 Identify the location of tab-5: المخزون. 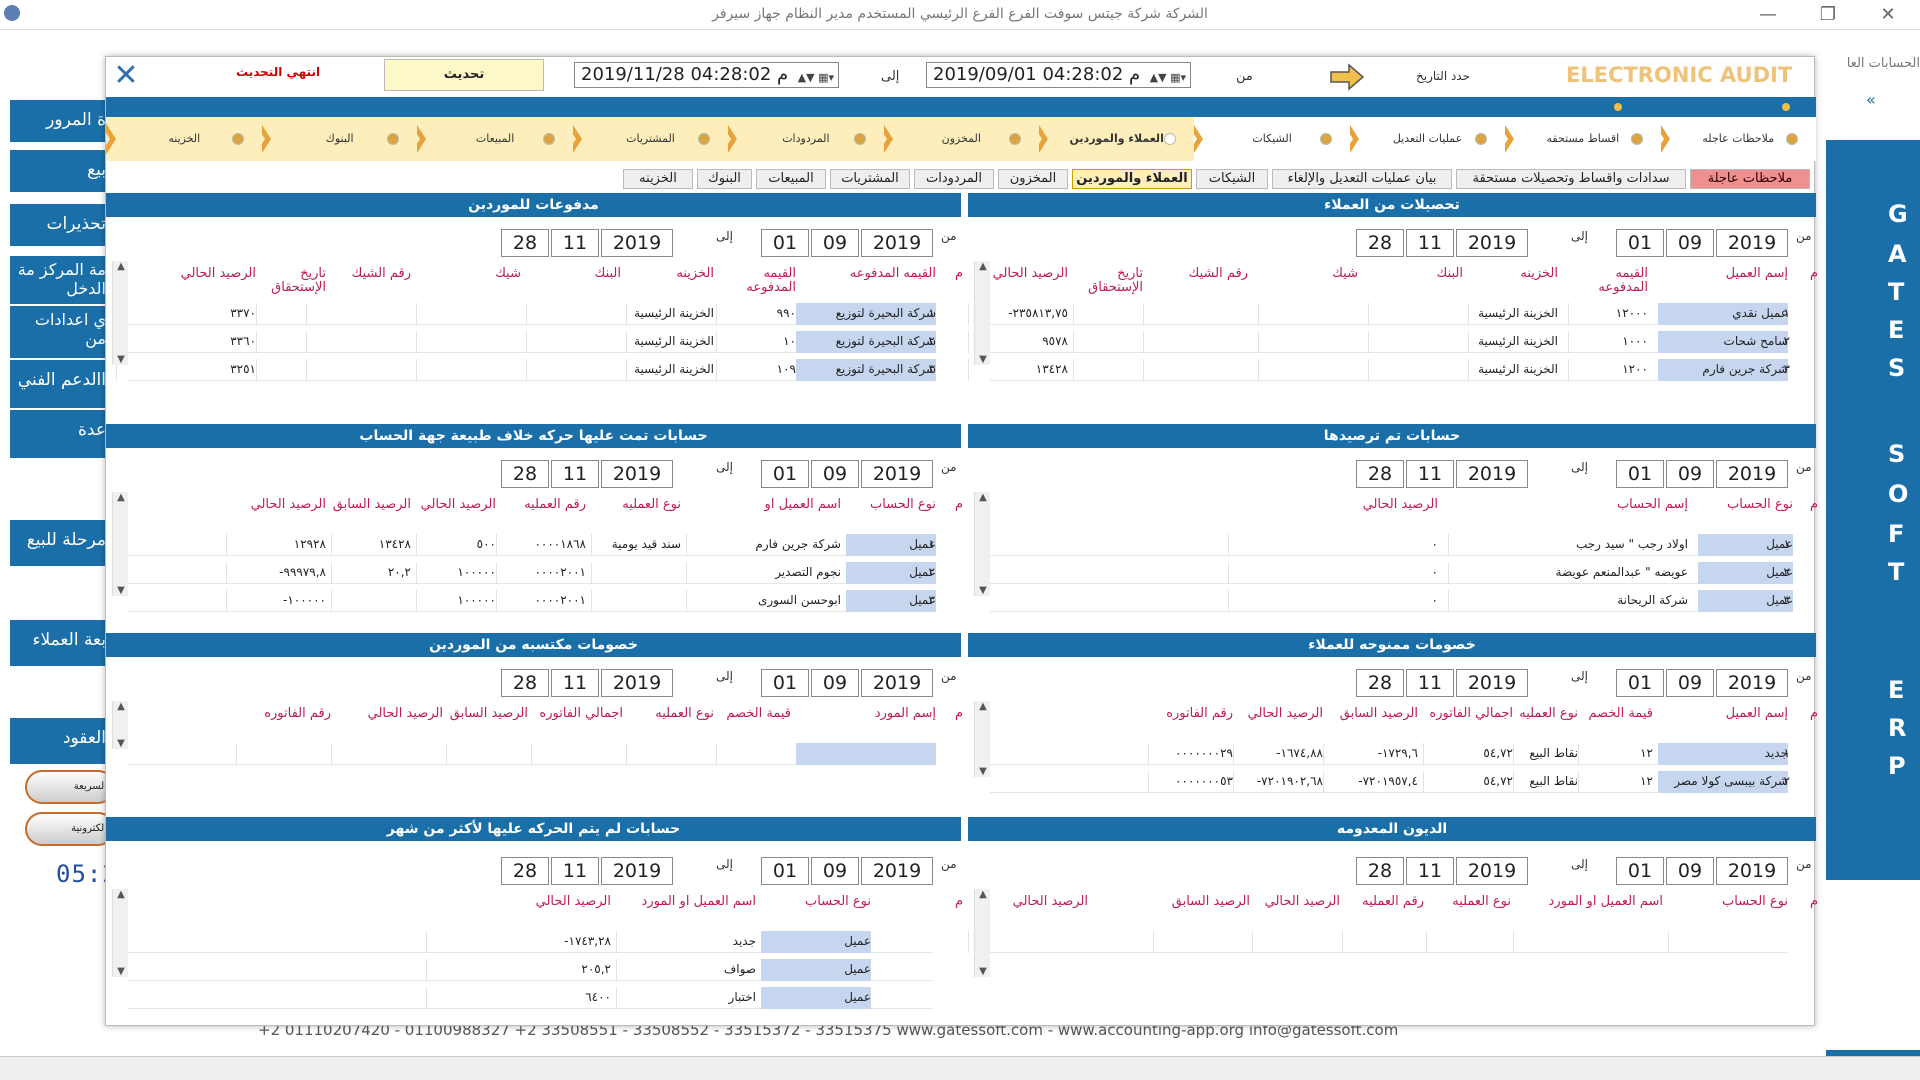
(1033, 179).